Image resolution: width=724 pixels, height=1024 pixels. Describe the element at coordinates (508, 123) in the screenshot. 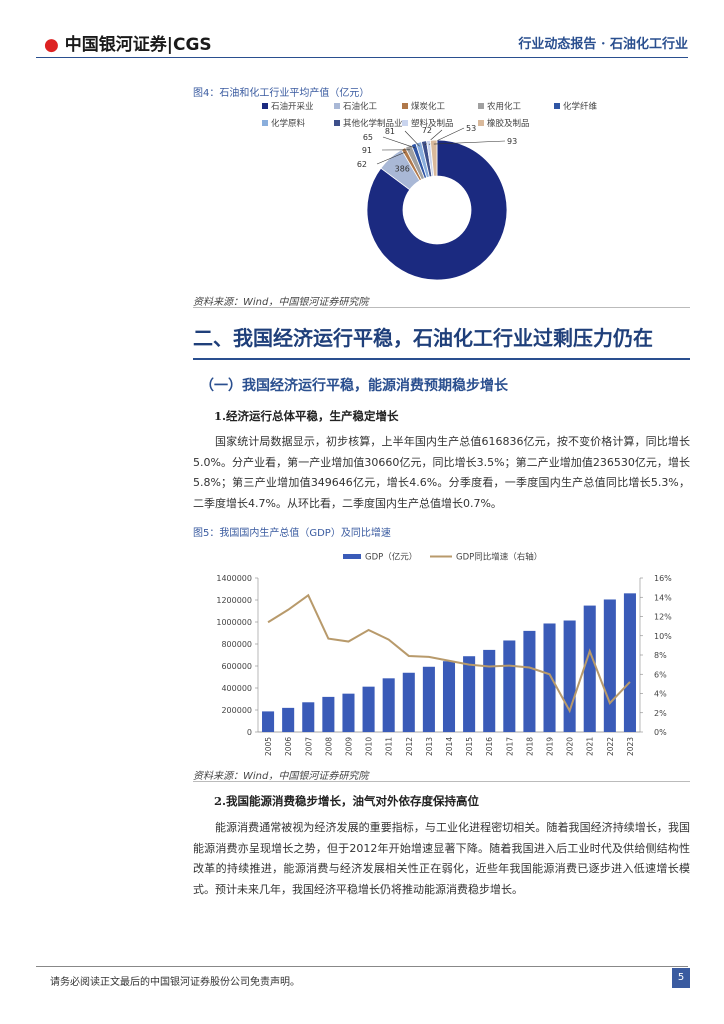

I see `legend-label: 橡胶及制品` at that location.